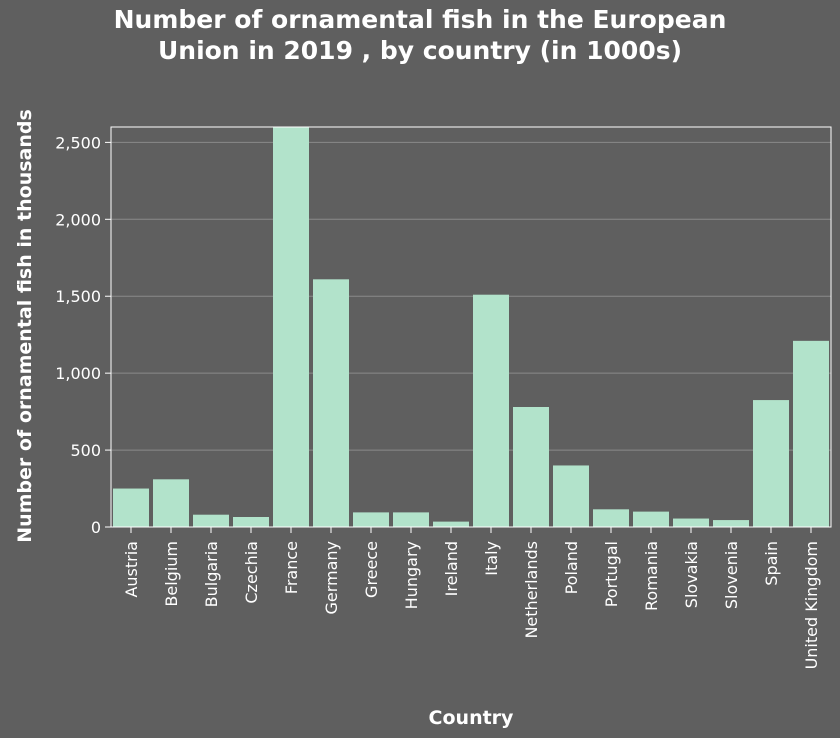  I want to click on bar-portugal, so click(611, 518).